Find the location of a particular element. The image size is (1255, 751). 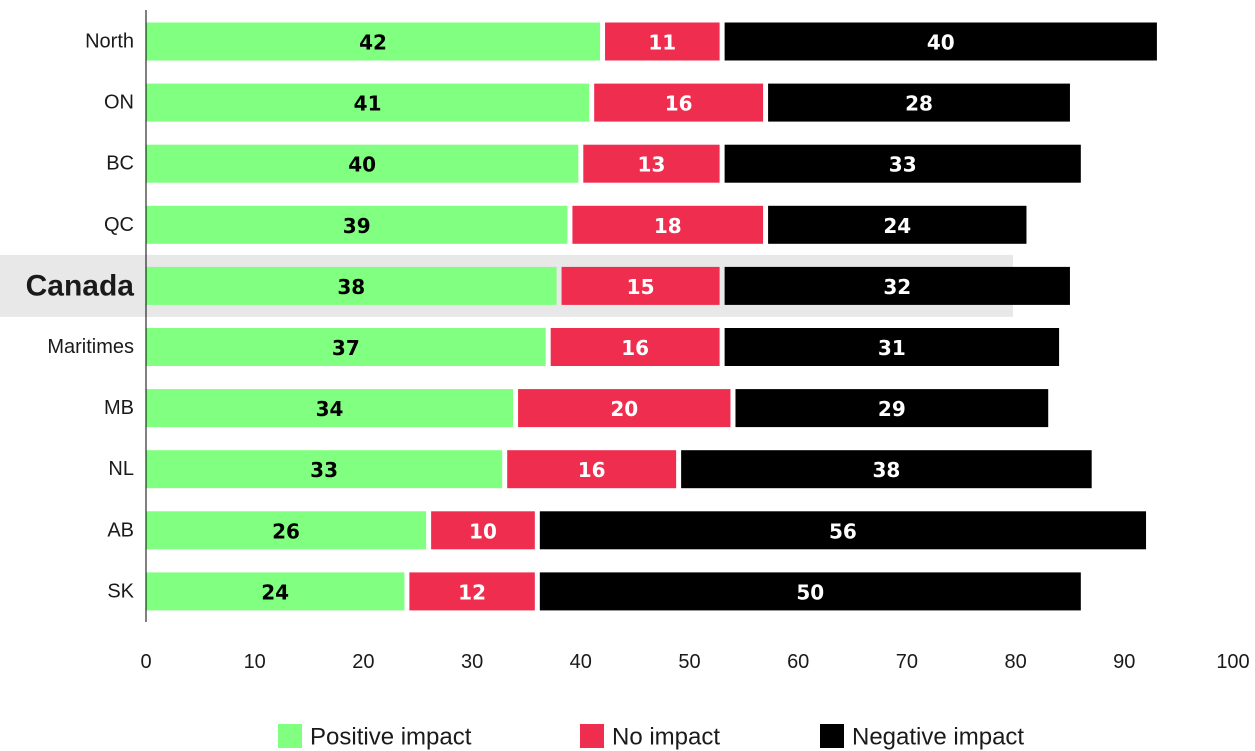

bar-negative-impact-bc is located at coordinates (902, 163).